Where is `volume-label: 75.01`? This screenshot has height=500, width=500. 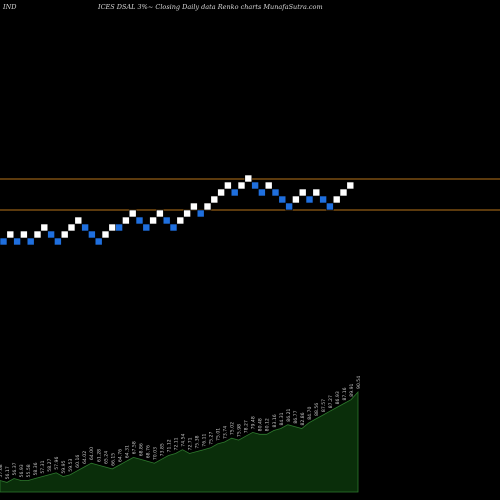
volume-label: 75.01 is located at coordinates (219, 434).